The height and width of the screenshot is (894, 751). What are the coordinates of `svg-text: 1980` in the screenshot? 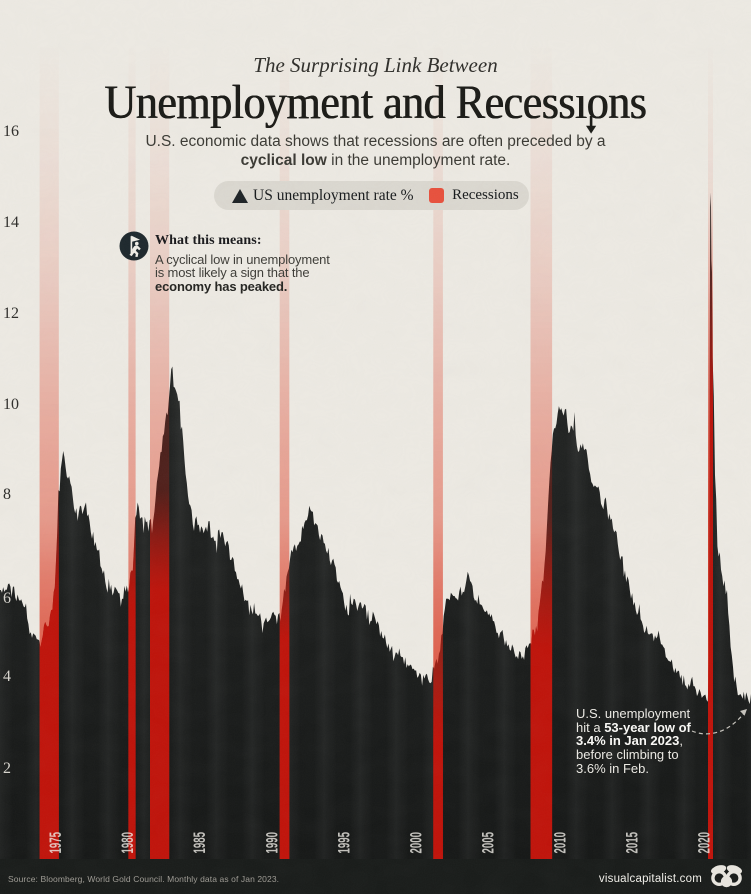 It's located at (128, 843).